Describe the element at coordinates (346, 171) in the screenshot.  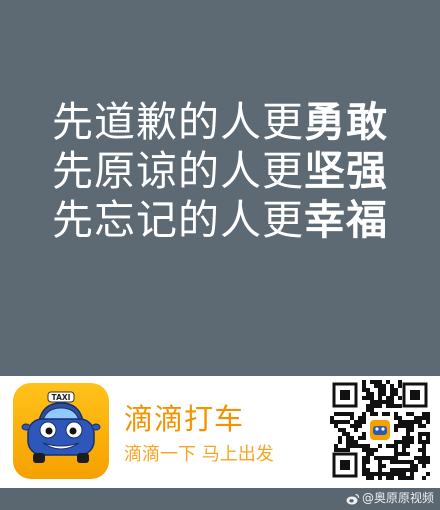
I see `slogan-line-2-highlight: 坚强` at that location.